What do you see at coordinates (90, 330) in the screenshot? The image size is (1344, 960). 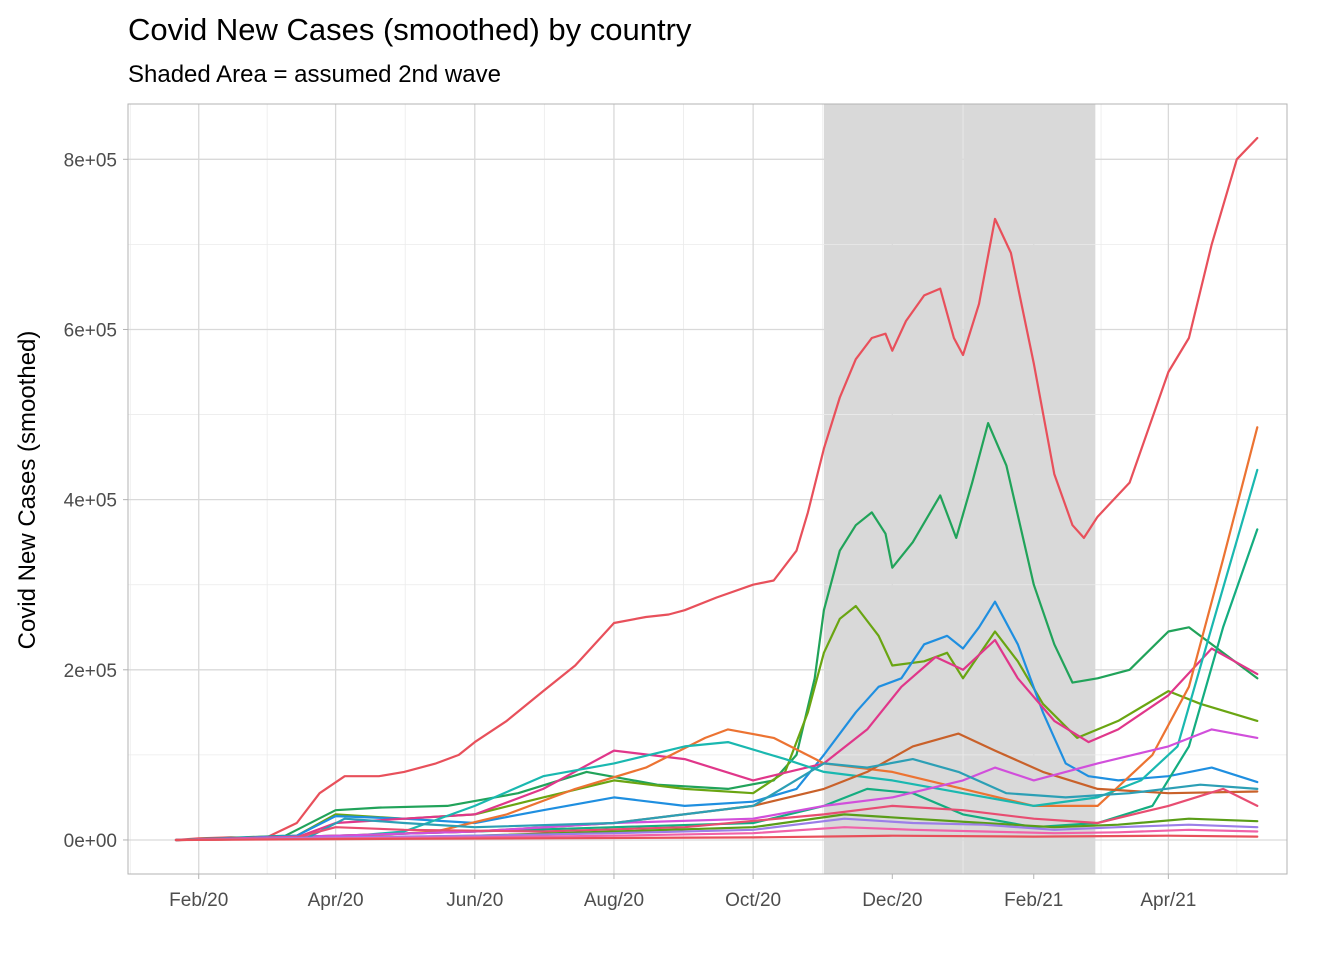 I see `y-tick-label: 6e+05` at bounding box center [90, 330].